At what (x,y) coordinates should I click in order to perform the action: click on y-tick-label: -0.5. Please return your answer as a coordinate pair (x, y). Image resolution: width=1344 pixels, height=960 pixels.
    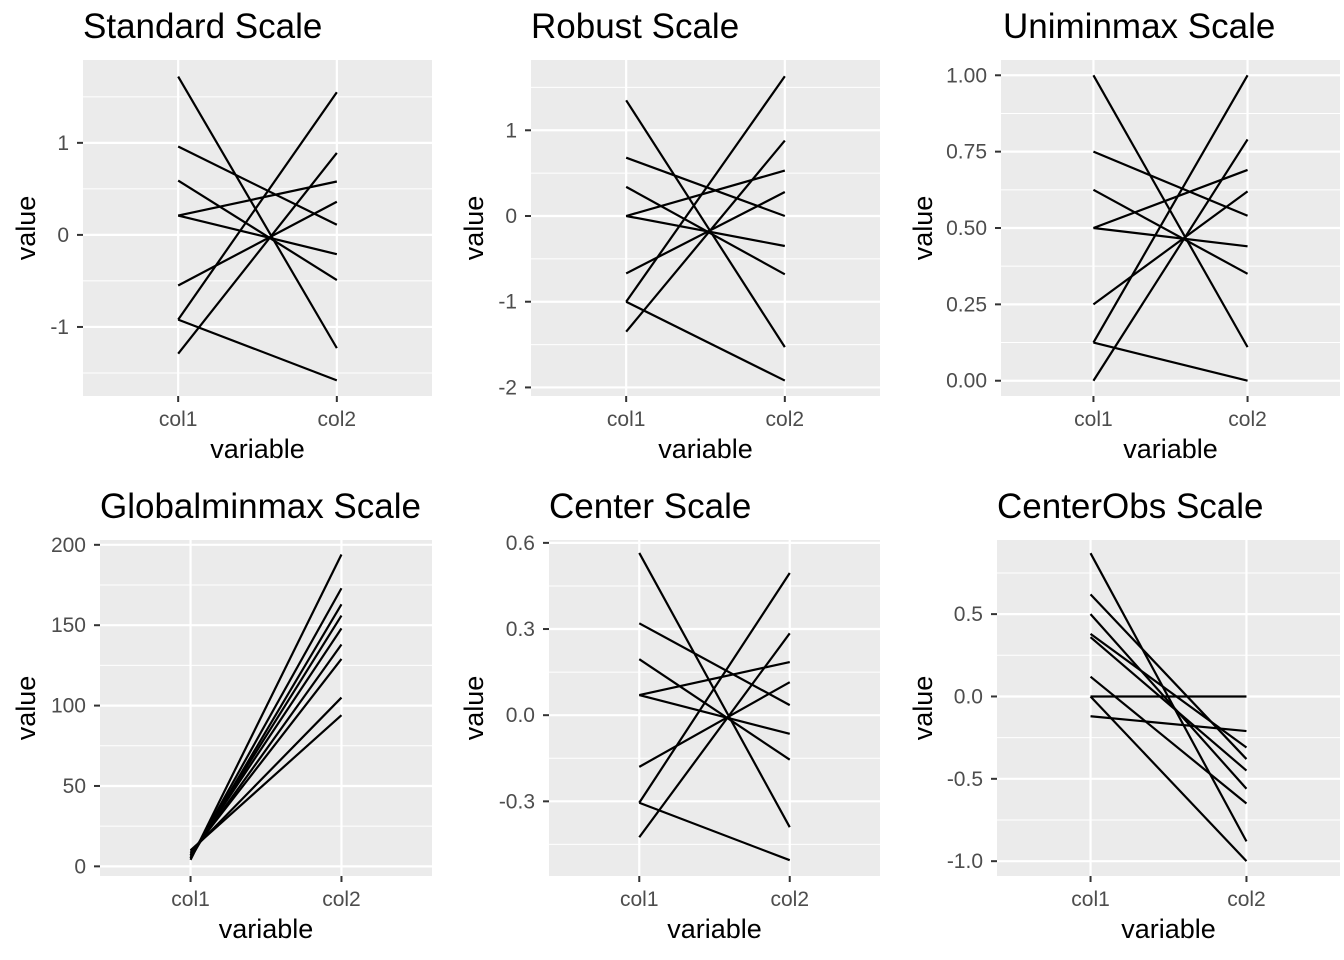
    Looking at the image, I should click on (965, 779).